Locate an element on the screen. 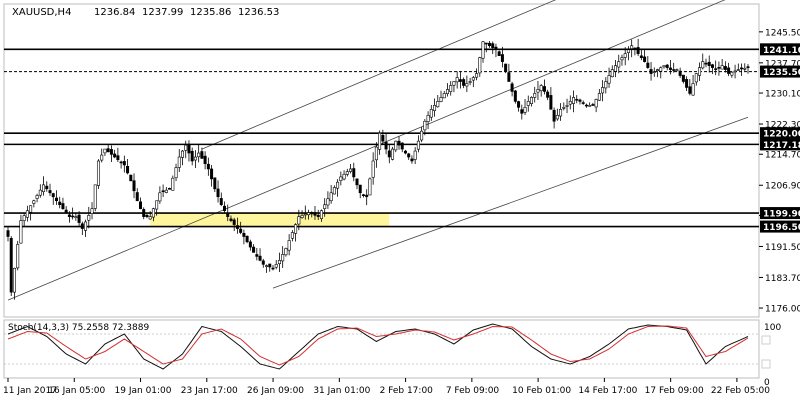 The width and height of the screenshot is (800, 404). time-tick-label: 19 Jan 01:00 is located at coordinates (143, 391).